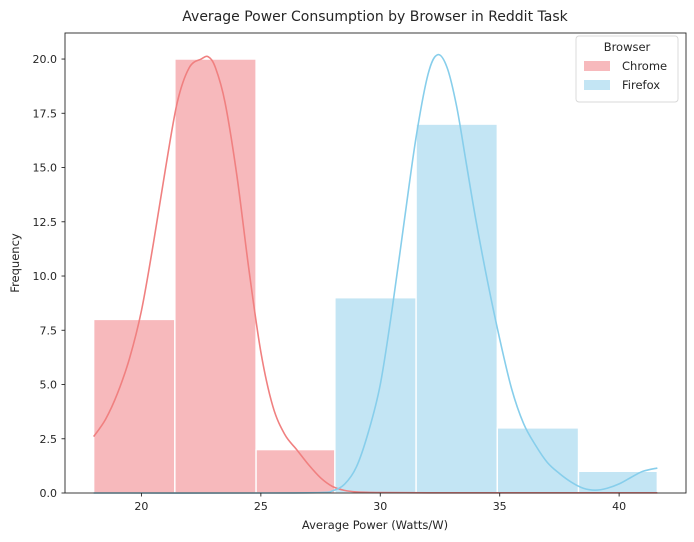 This screenshot has width=694, height=542. I want to click on legend-swatch-firefox, so click(597, 85).